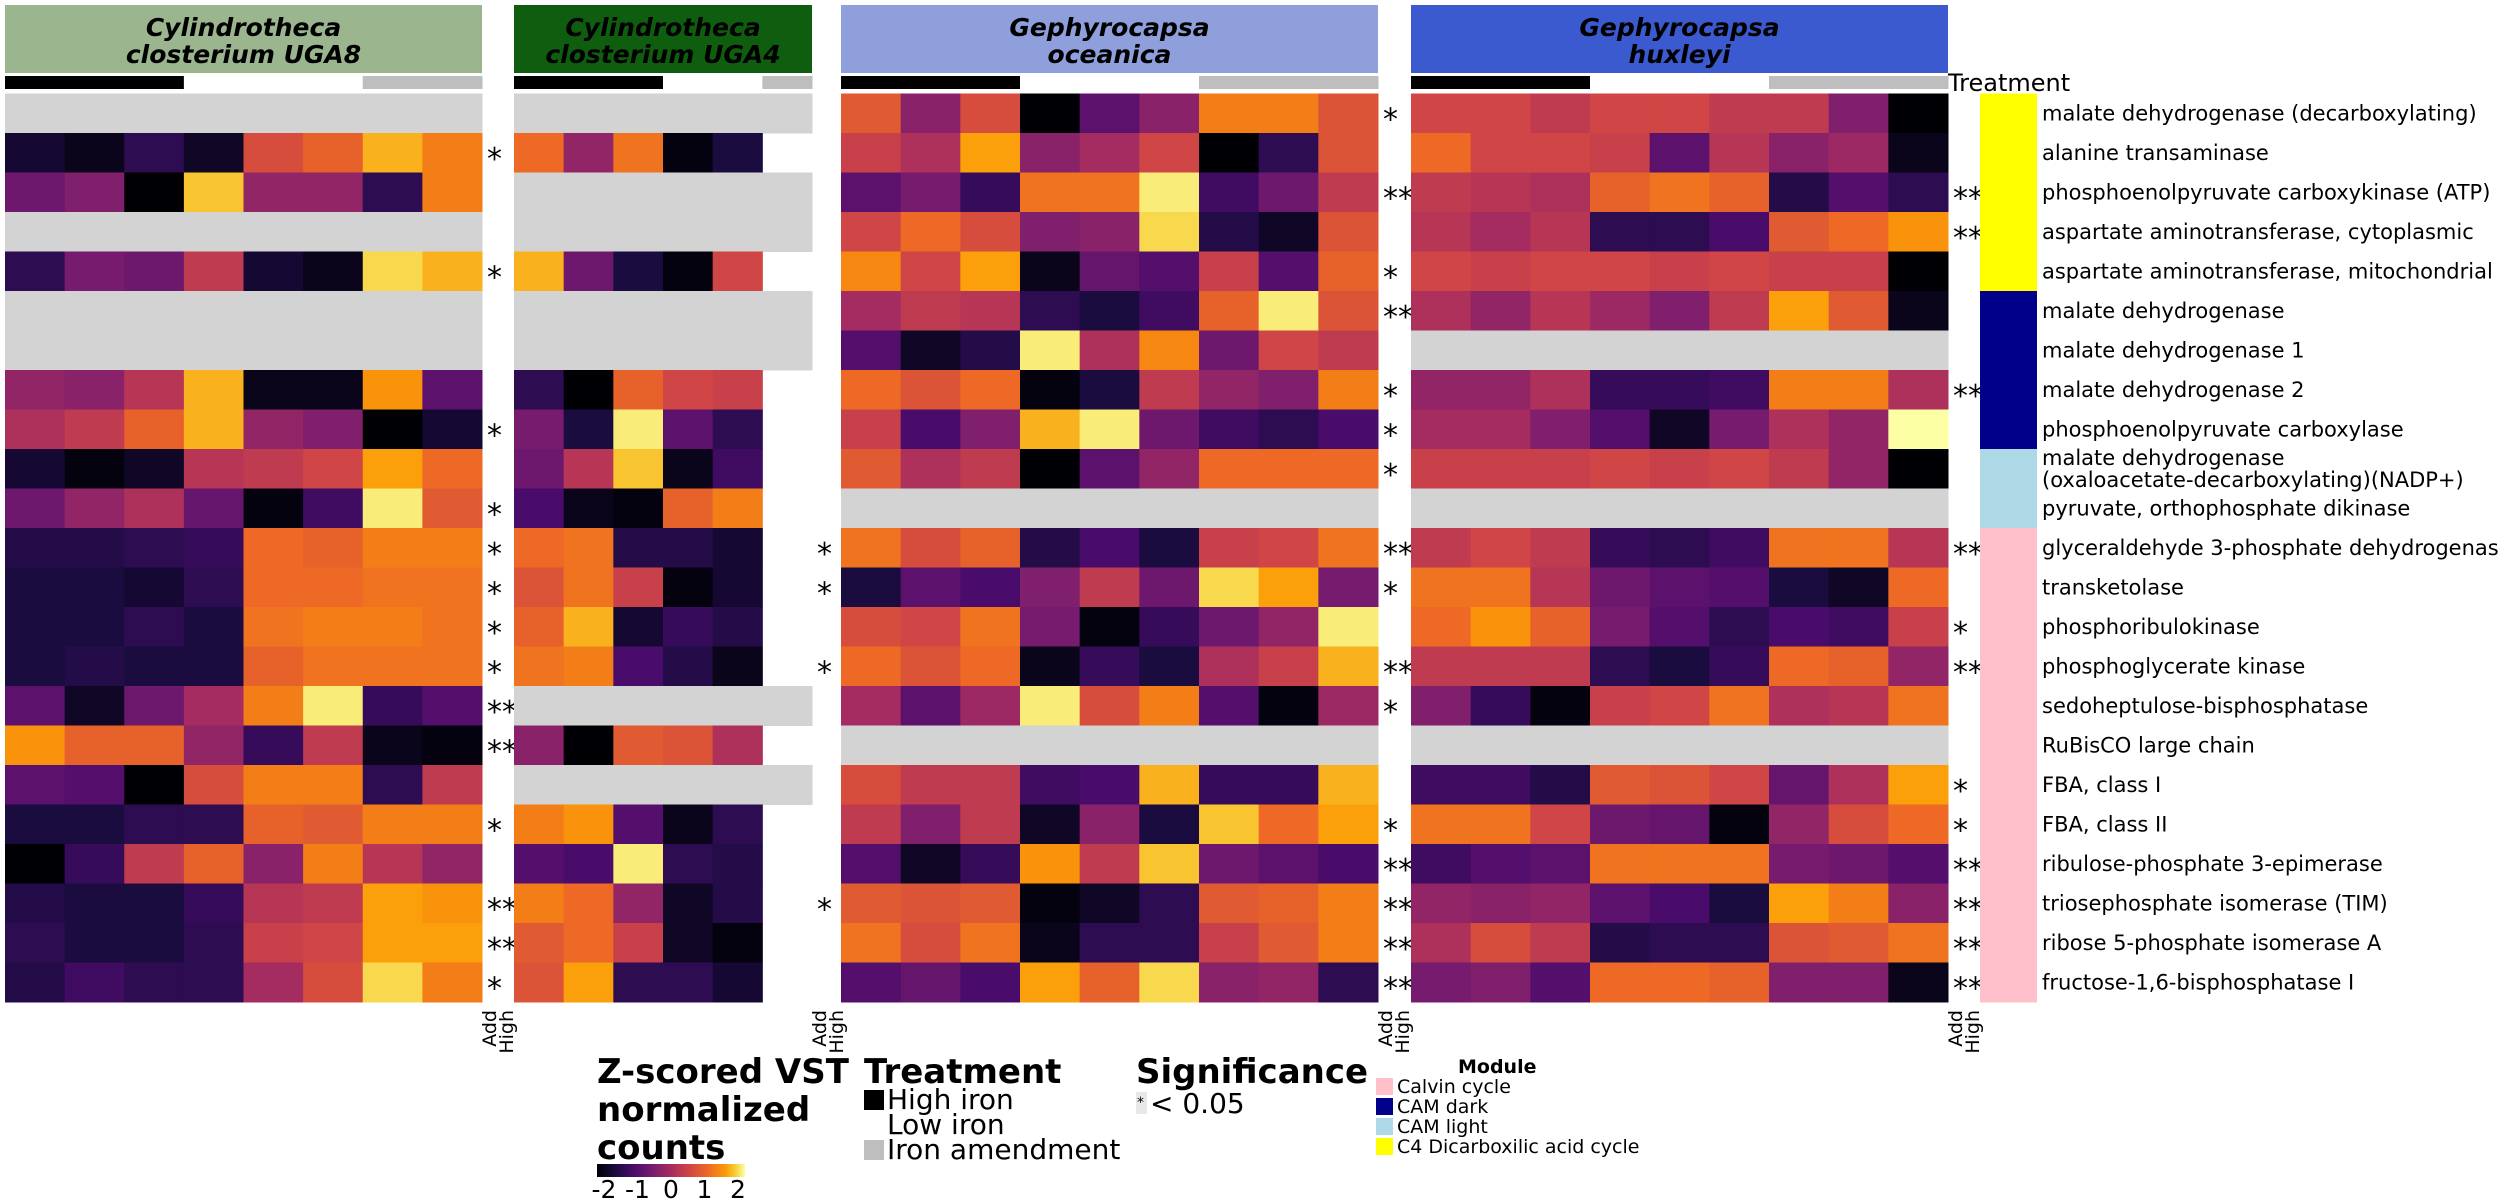 This screenshot has height=1200, width=2500. I want to click on module-annotation-bar, so click(2008, 548).